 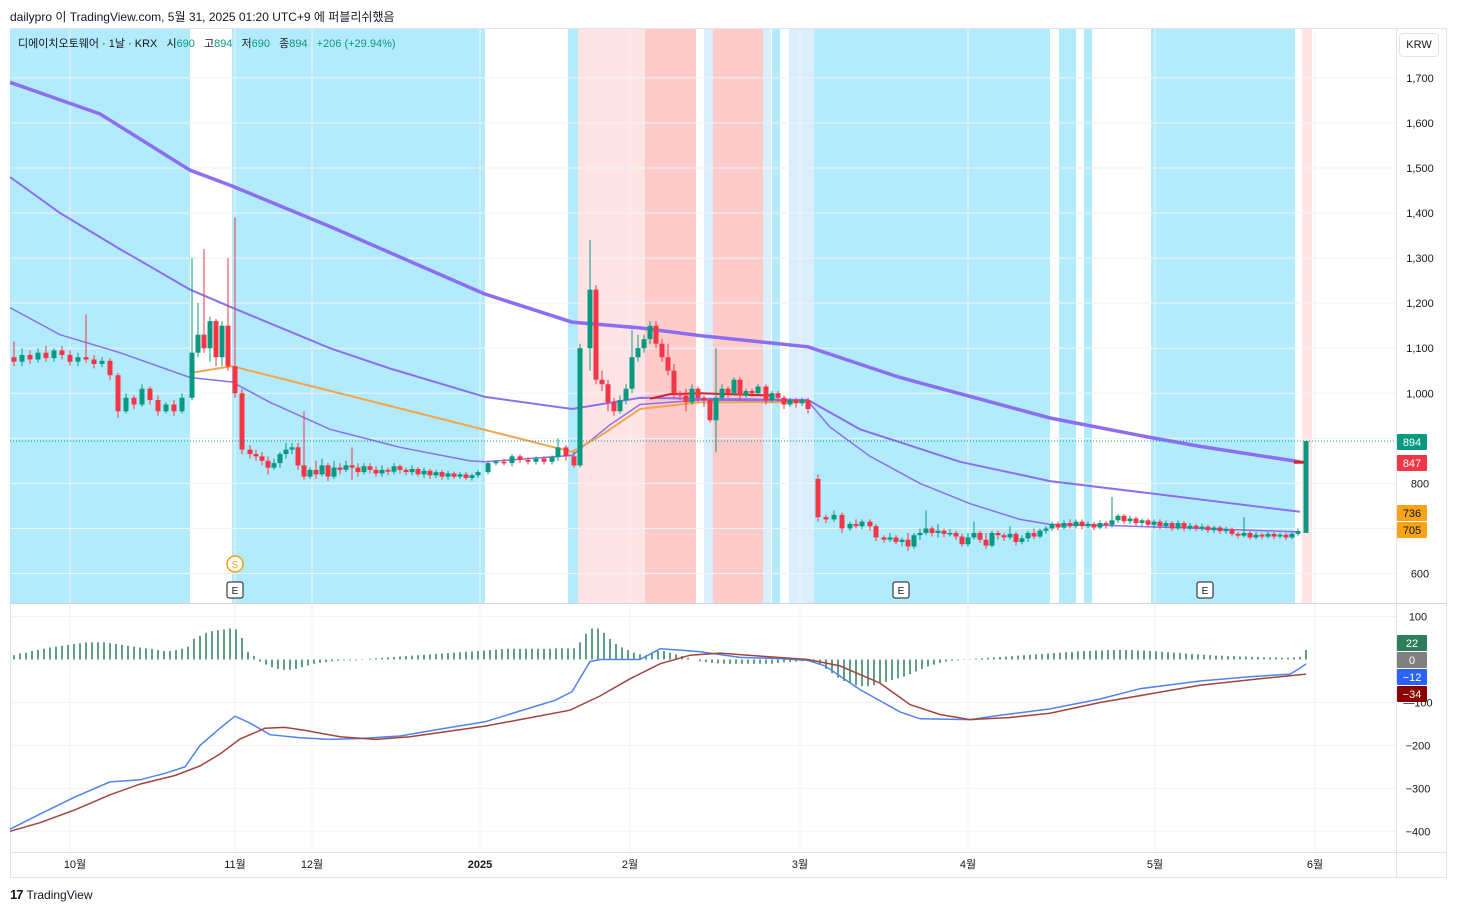 I want to click on open-value: 690, so click(x=185, y=44).